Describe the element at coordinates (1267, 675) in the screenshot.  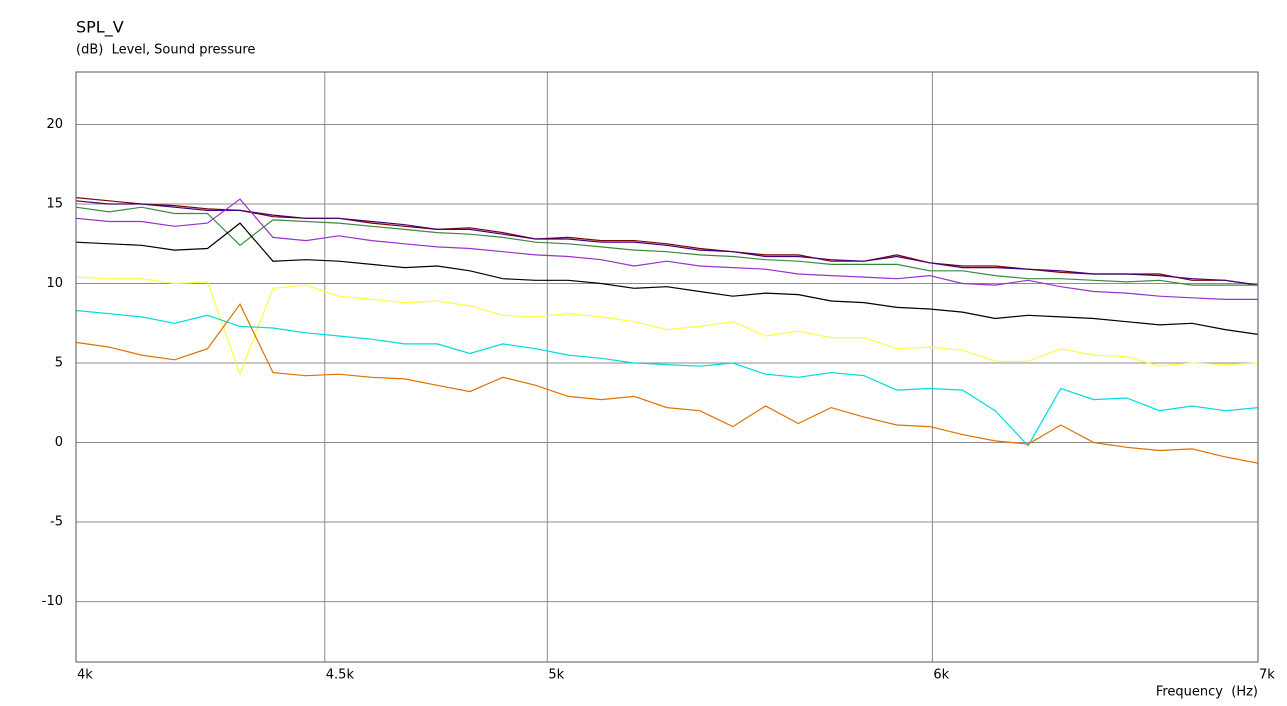
I see `x-tick-label: 7k` at that location.